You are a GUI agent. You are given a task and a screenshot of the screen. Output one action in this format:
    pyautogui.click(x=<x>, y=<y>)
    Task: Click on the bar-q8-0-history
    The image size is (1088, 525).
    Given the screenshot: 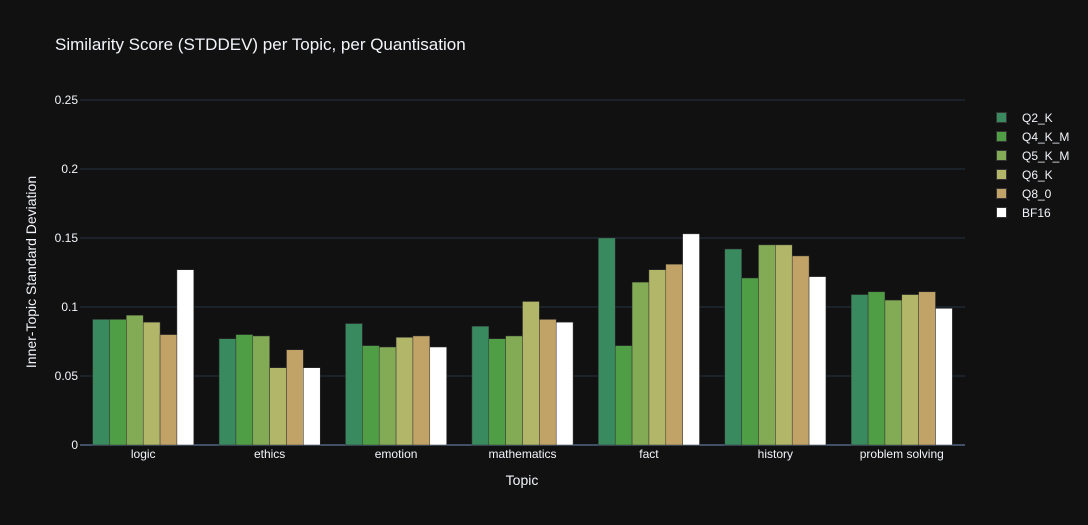 What is the action you would take?
    pyautogui.click(x=800, y=350)
    